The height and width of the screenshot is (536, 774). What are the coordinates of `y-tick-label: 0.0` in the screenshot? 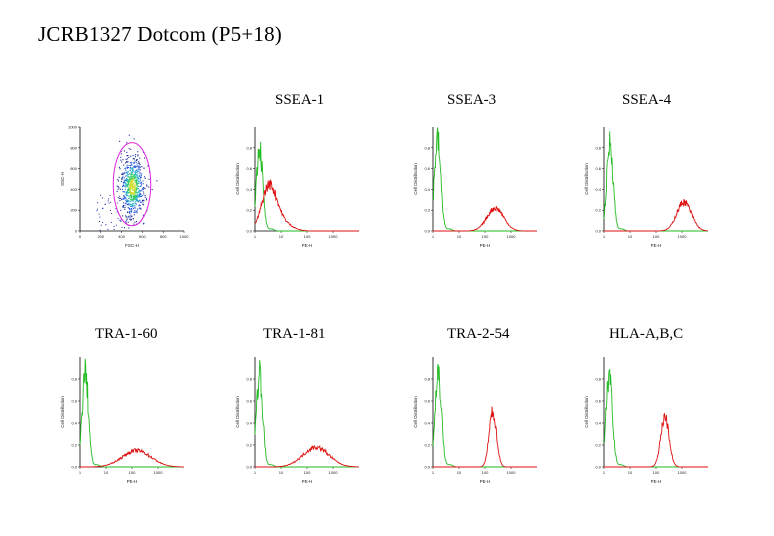 It's located at (249, 231).